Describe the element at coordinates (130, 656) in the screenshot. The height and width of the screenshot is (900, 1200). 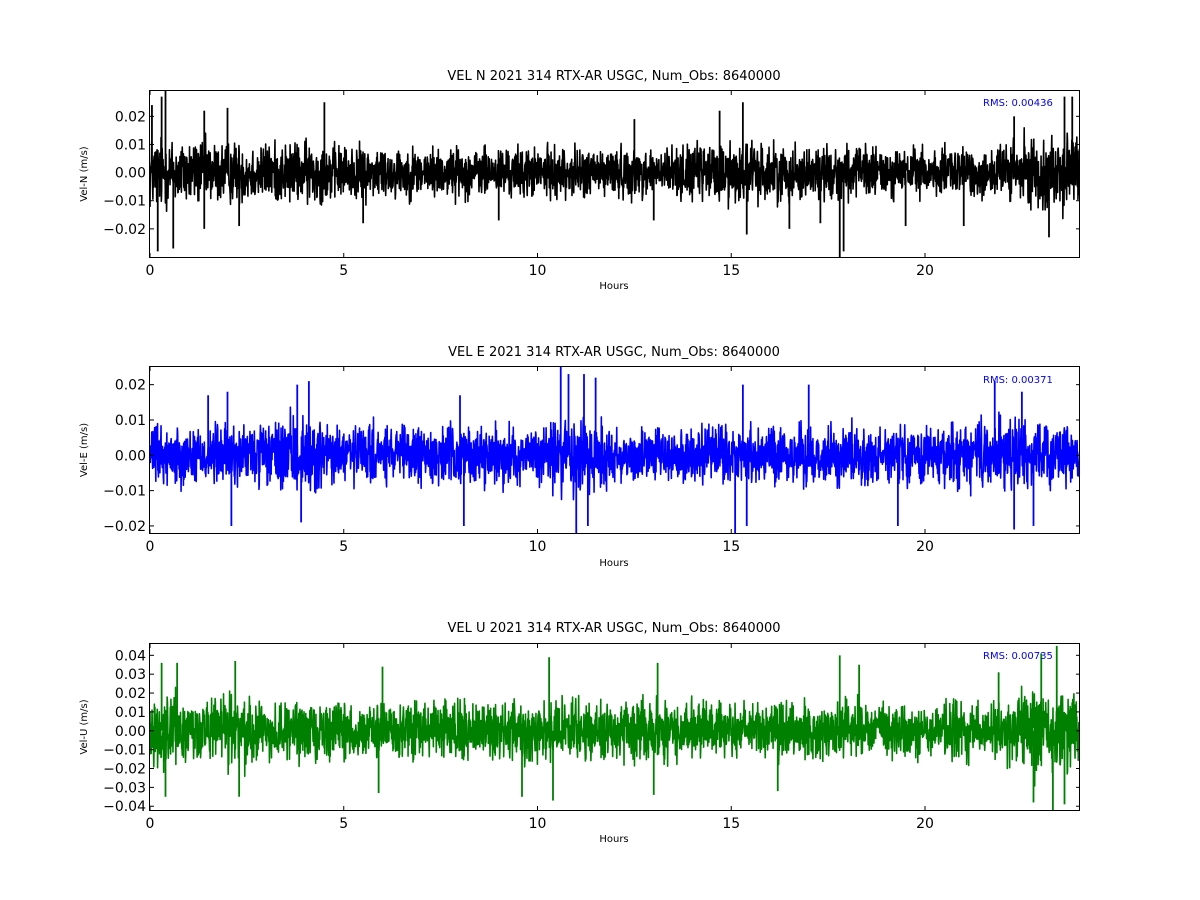
I see `y-tick-label: 0.04` at that location.